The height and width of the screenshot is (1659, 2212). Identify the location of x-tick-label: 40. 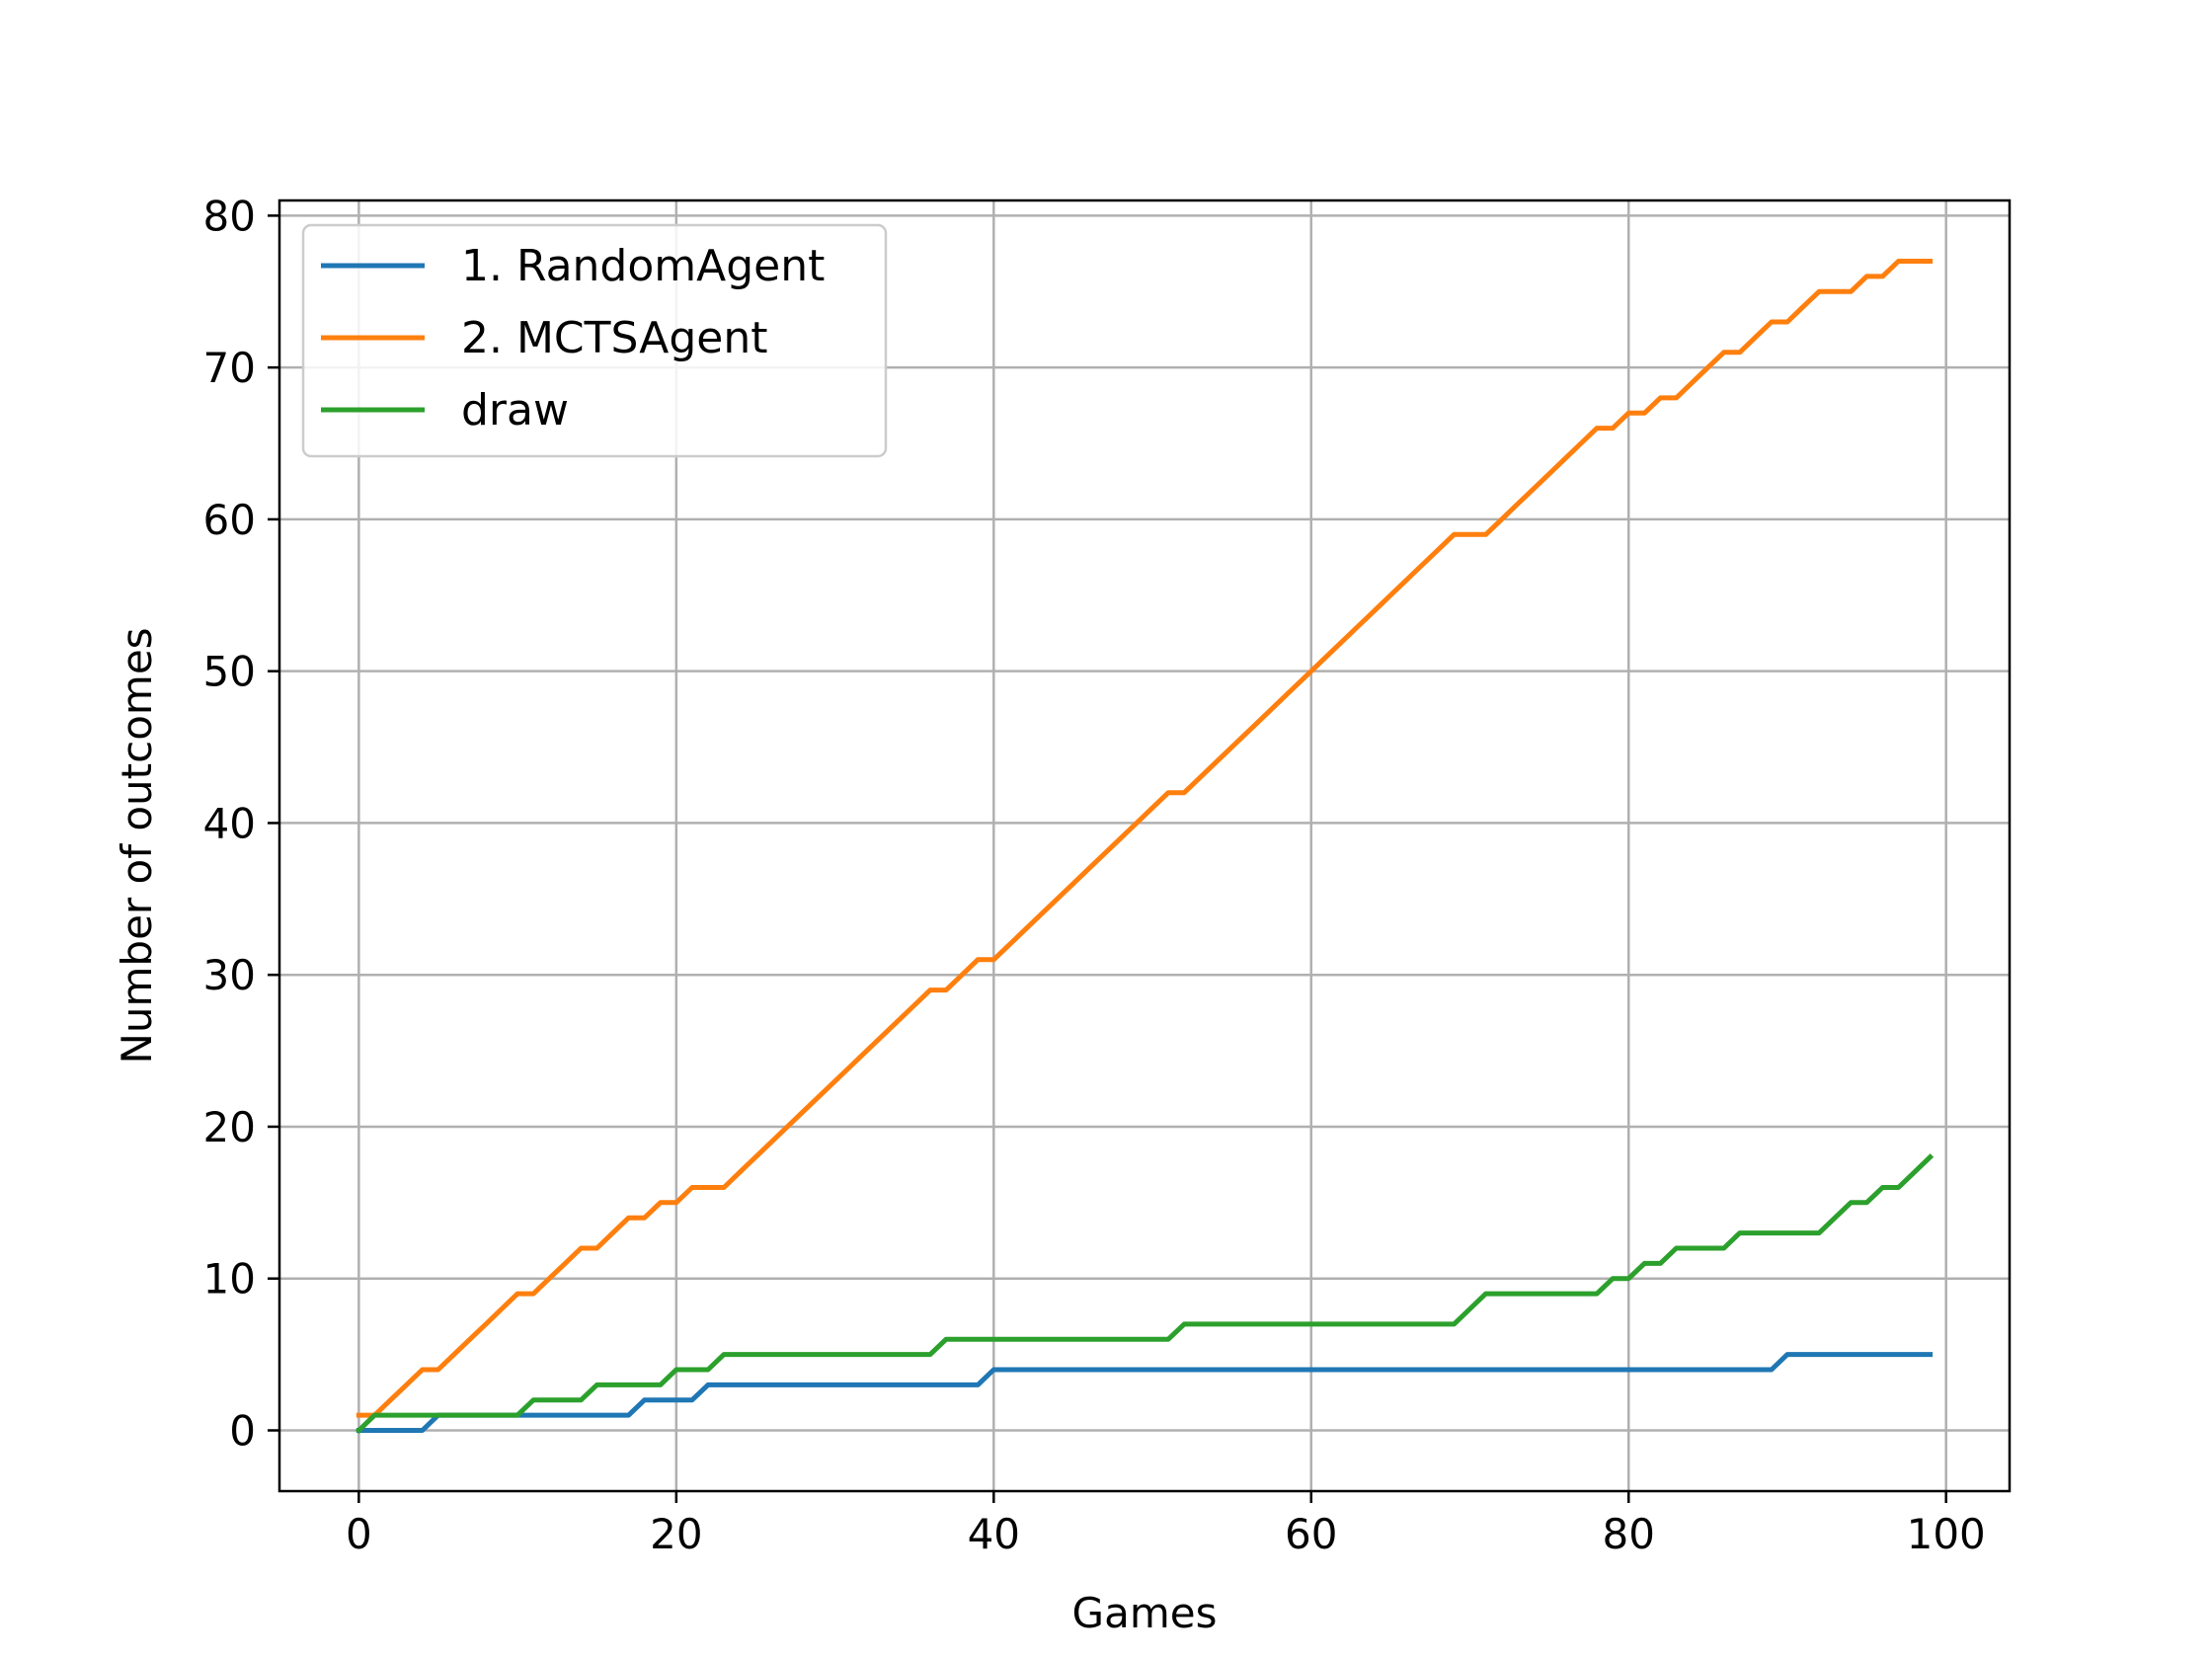
(994, 1534).